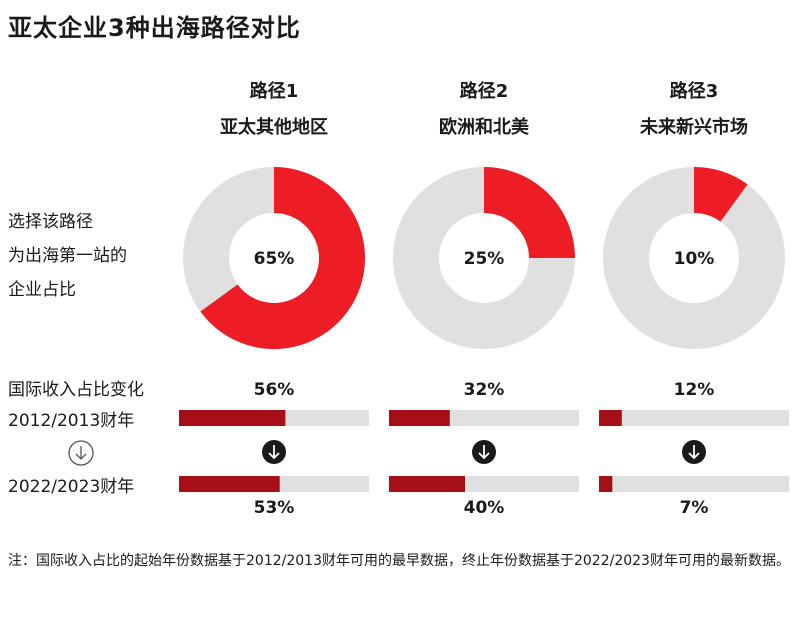 The image size is (800, 627). Describe the element at coordinates (71, 487) in the screenshot. I see `end-year-label: 2022/2023财年` at that location.